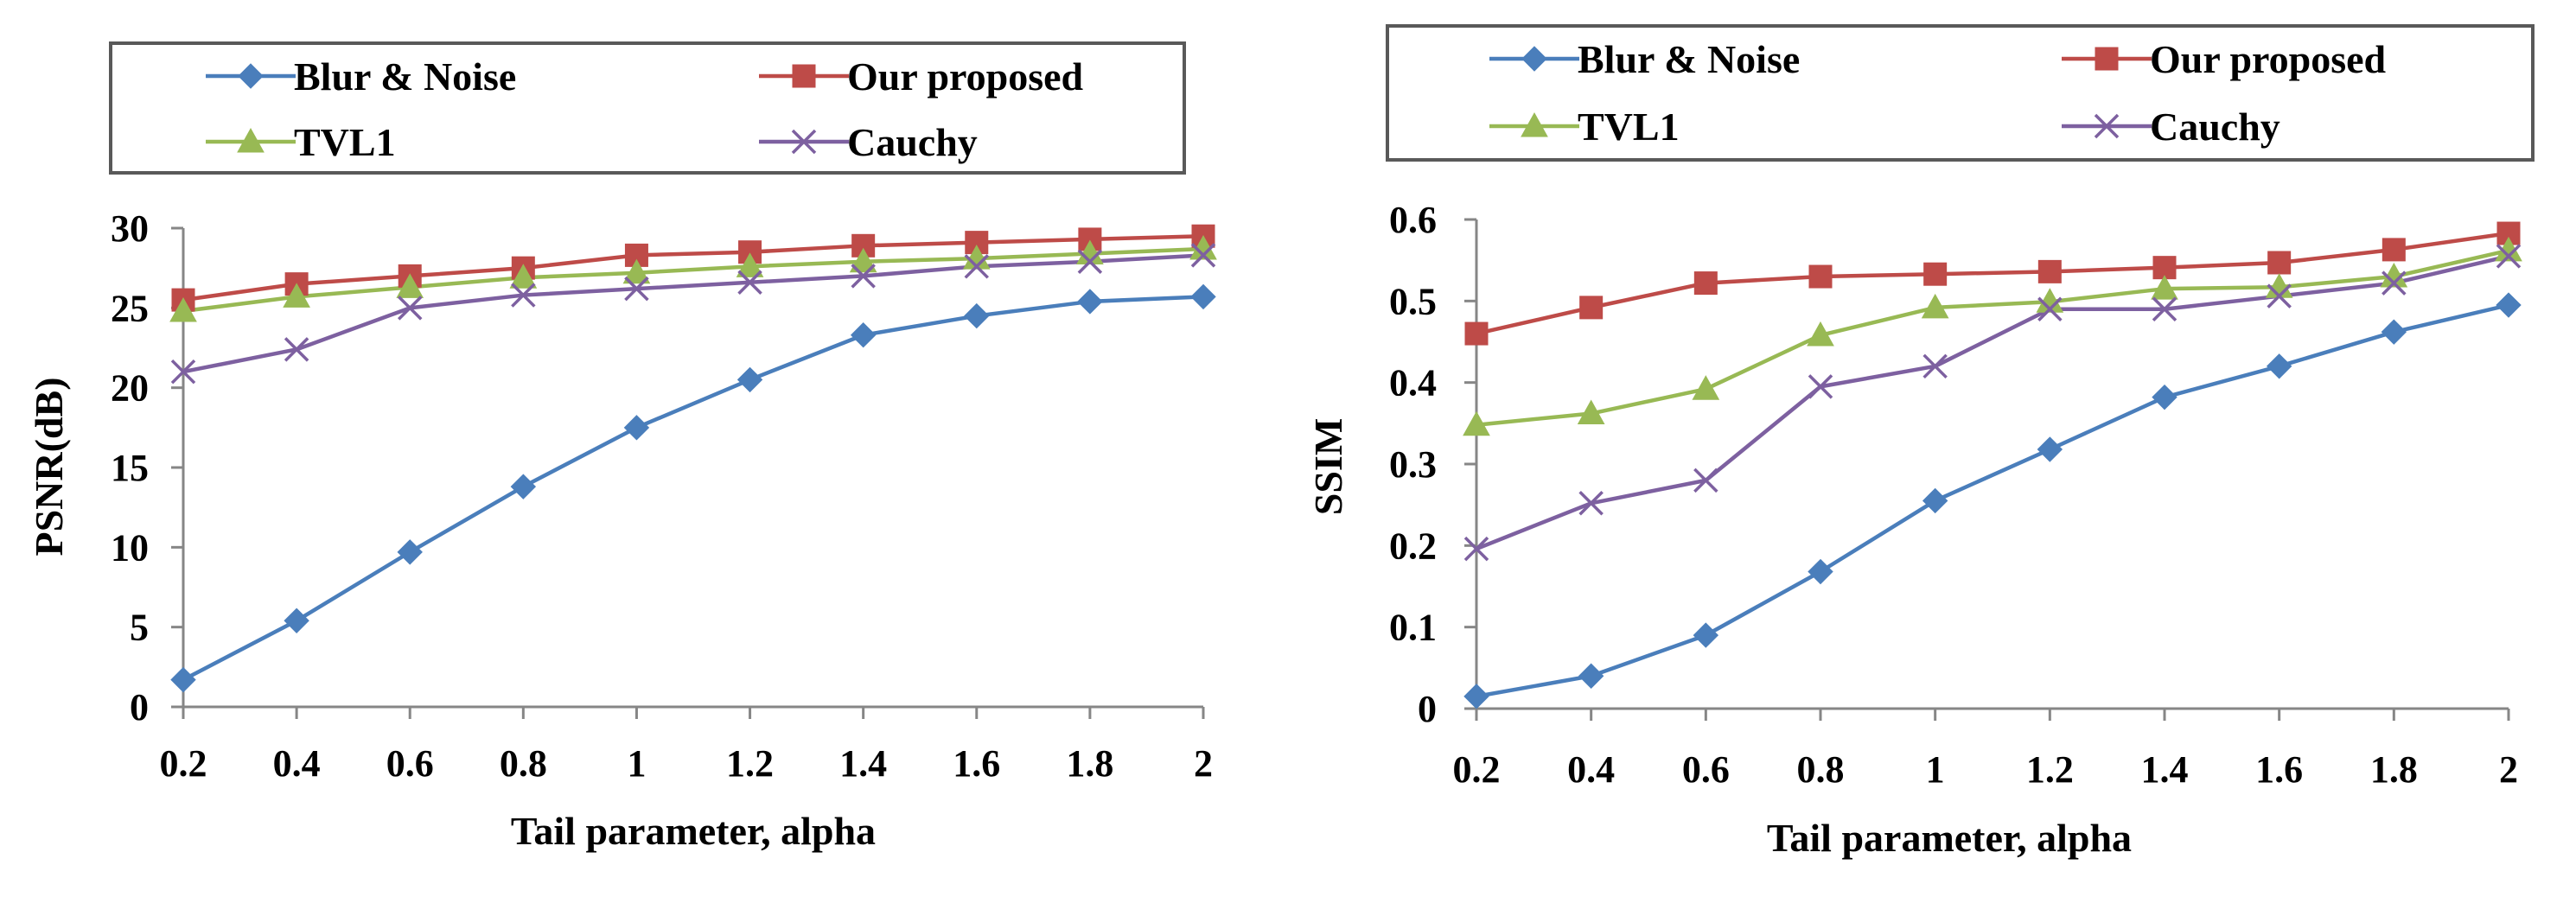 This screenshot has width=2576, height=916. Describe the element at coordinates (1534, 59) in the screenshot. I see `ssim-legend-marker-blur-noise` at that location.